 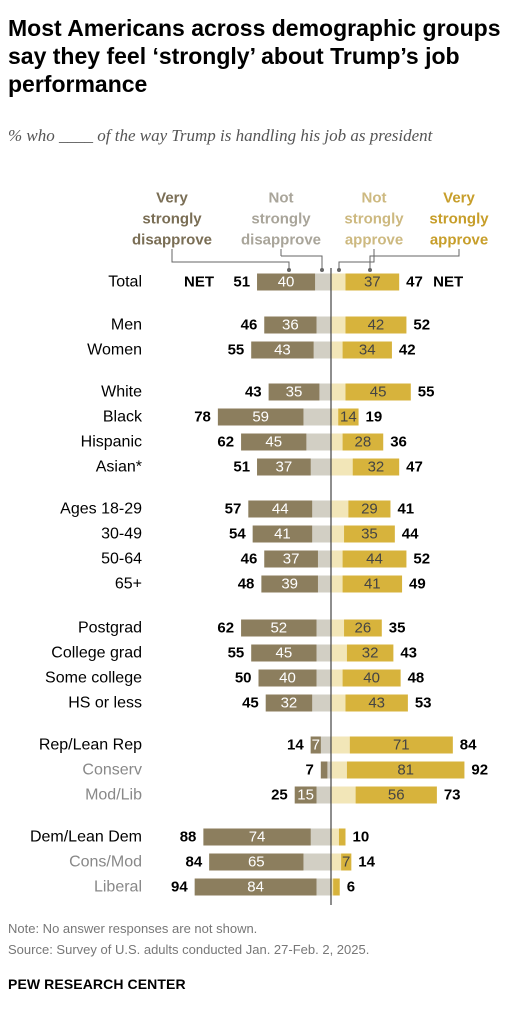 I want to click on column-header-very-strongly-approve: strongly, so click(x=459, y=219).